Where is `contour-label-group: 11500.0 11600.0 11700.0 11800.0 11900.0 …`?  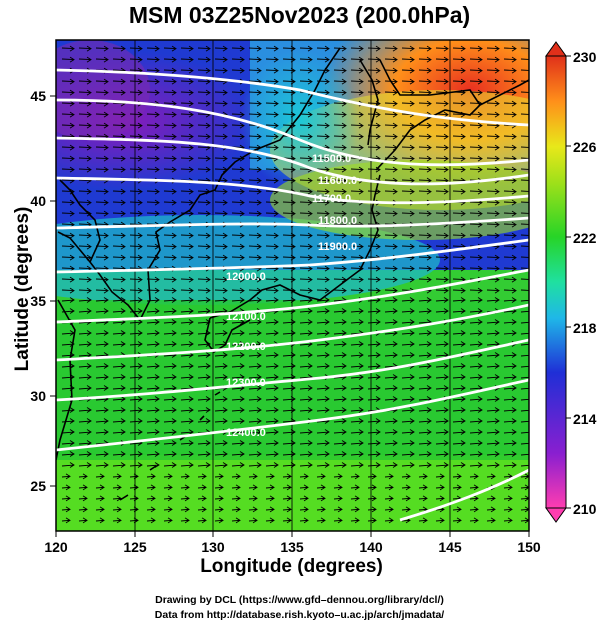
contour-label-group: 11500.0 11600.0 11700.0 11800.0 11900.0 … is located at coordinates (291, 296).